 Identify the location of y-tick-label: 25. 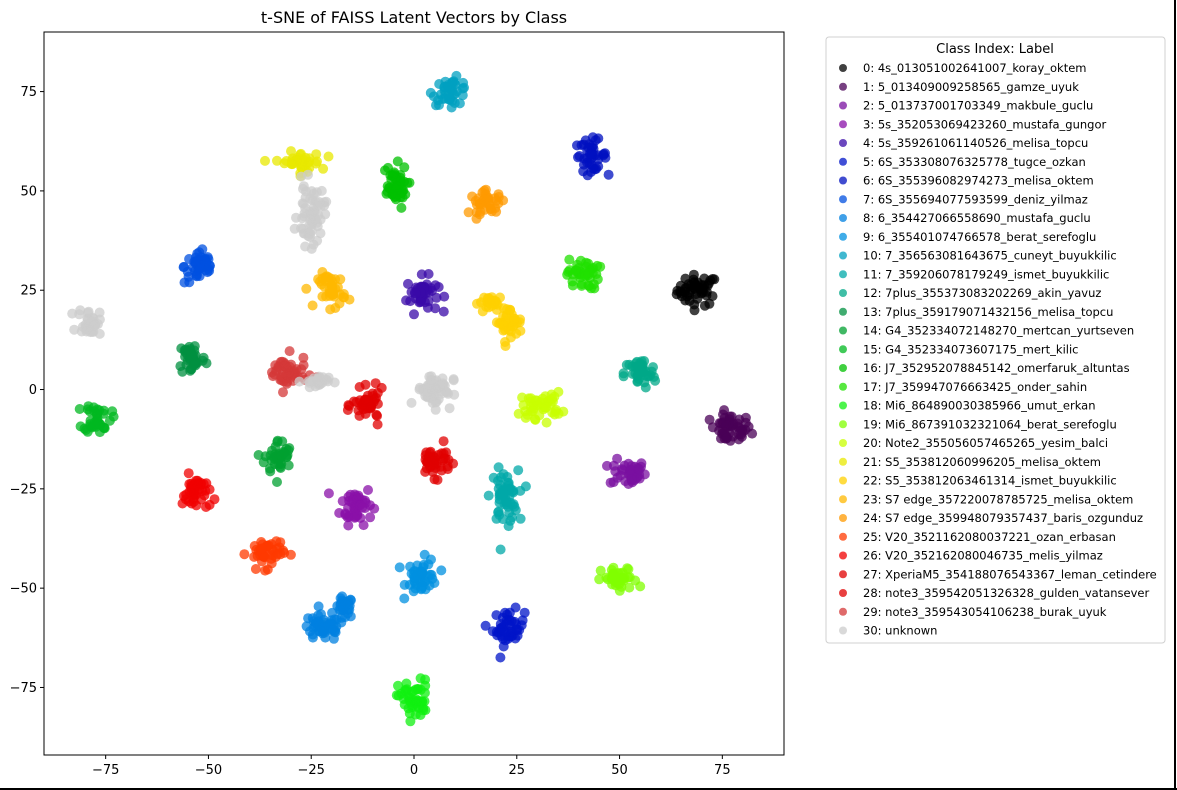
(28, 291).